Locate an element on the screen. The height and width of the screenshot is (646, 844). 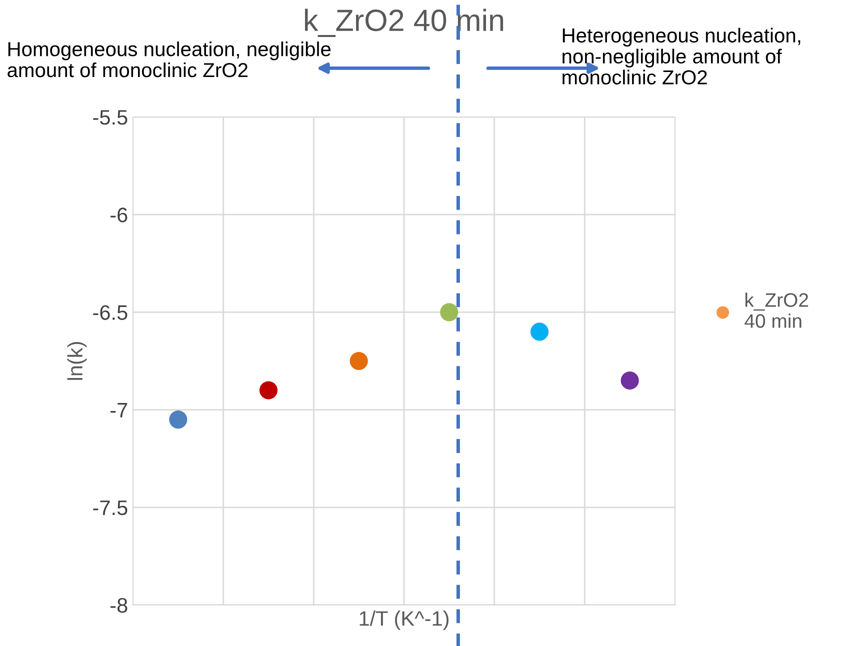
text: k_ZrO2 40 min is located at coordinates (776, 310).